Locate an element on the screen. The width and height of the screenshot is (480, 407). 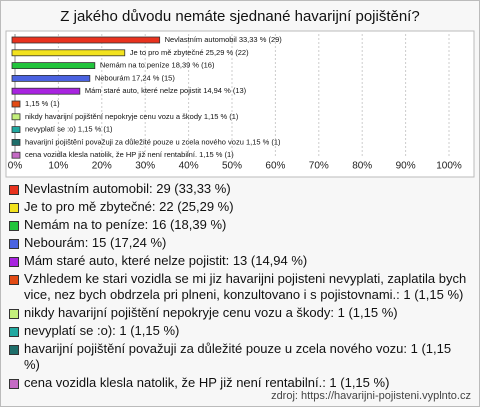
legend-label: Nevlastním automobil: 29 (33,33 %) is located at coordinates (127, 188).